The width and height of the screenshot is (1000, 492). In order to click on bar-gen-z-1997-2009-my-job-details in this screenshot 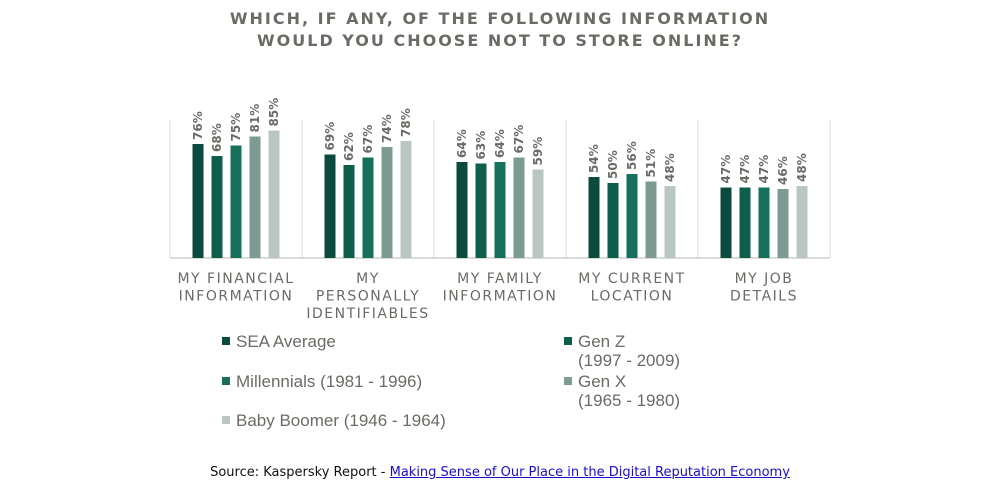, I will do `click(745, 222)`.